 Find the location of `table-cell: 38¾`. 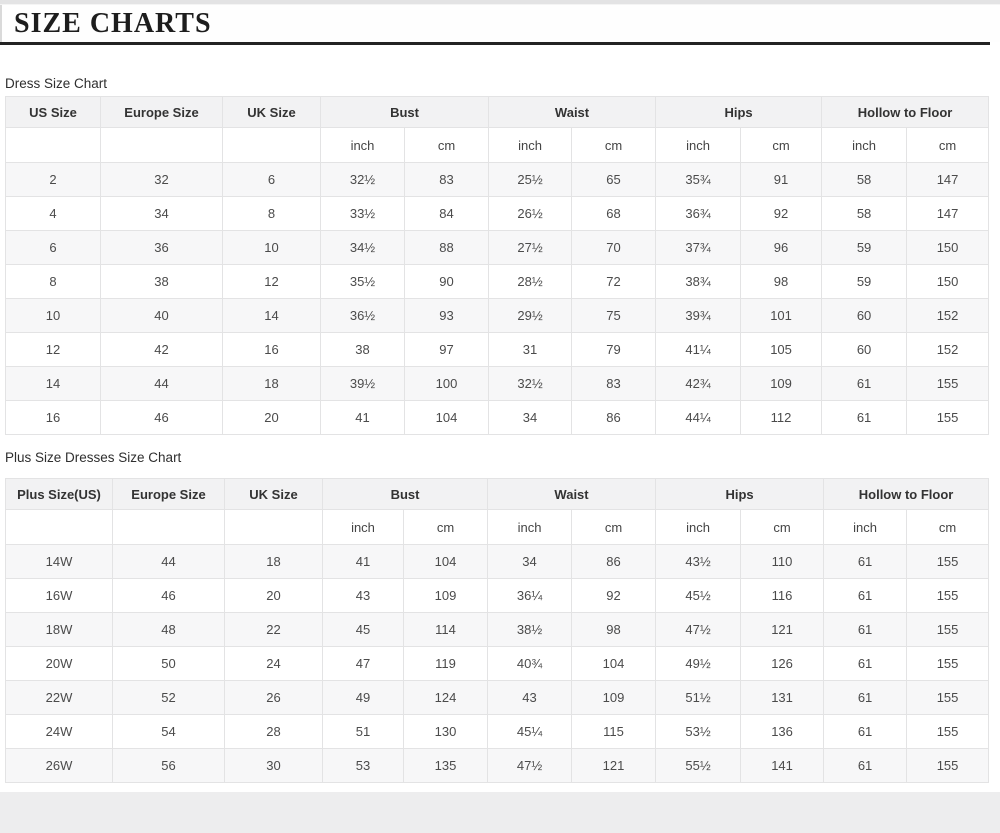

table-cell: 38¾ is located at coordinates (698, 281).